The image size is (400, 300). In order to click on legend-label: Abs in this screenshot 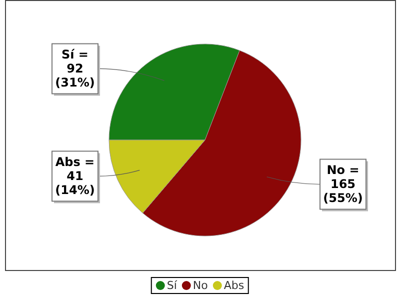, I will do `click(233, 285)`.